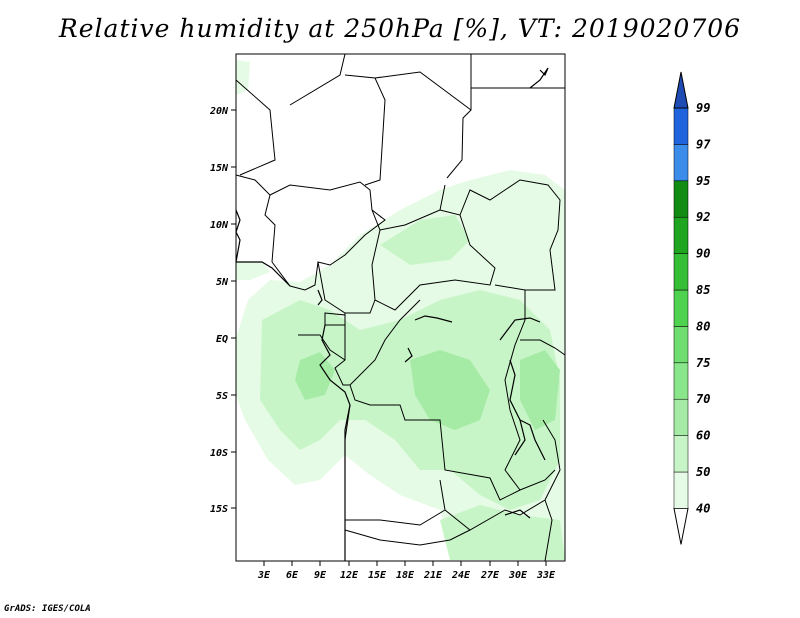 The image size is (800, 618). What do you see at coordinates (253, 271) in the screenshot?
I see `humidity-area-west` at bounding box center [253, 271].